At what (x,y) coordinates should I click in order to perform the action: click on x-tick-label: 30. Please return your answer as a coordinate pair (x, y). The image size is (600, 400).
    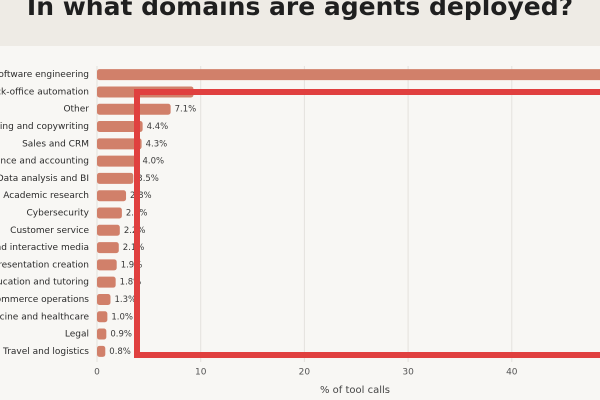
    Looking at the image, I should click on (408, 373).